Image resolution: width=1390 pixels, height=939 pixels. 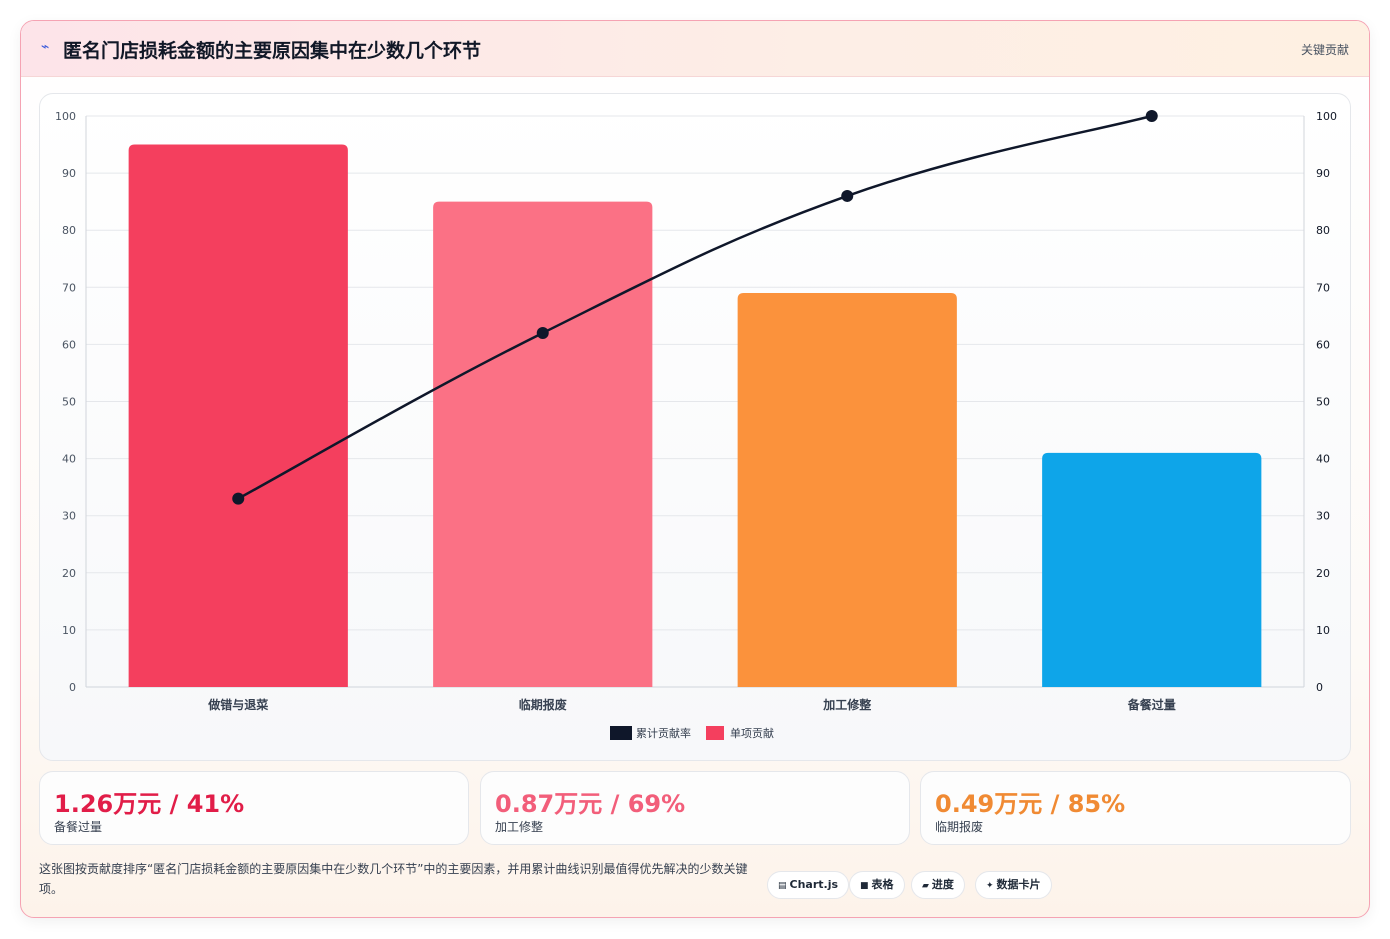 I want to click on x-tick-label: 备餐过量, so click(x=1151, y=704).